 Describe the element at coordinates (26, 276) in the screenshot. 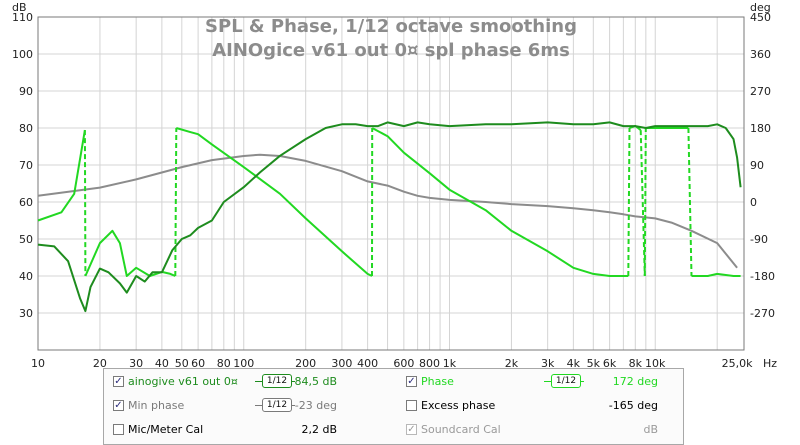

I see `left-tick-label: 40` at that location.